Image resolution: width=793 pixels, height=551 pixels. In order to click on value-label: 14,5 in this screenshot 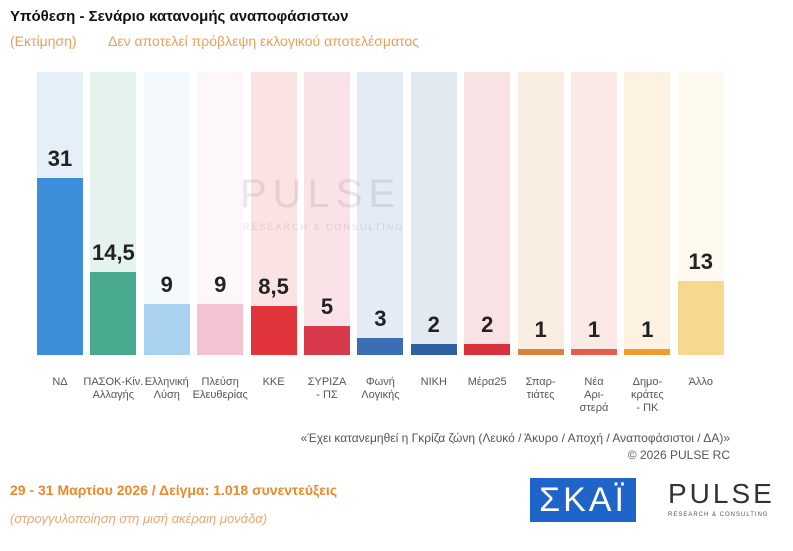, I will do `click(113, 253)`.